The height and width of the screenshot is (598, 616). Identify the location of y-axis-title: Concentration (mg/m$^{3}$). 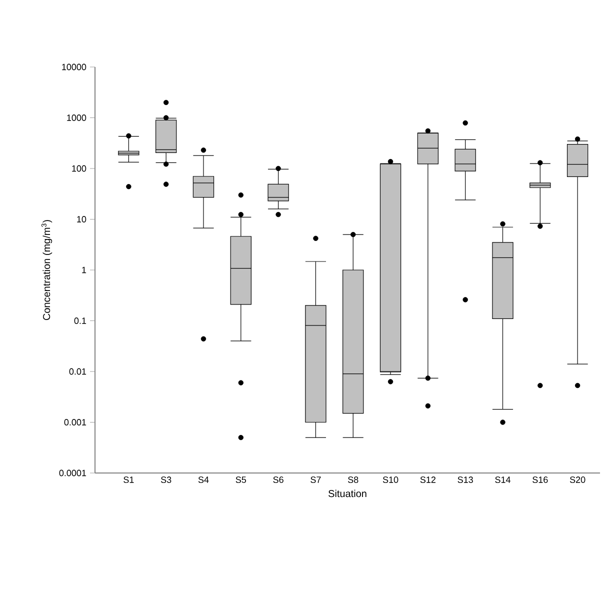
(46, 270).